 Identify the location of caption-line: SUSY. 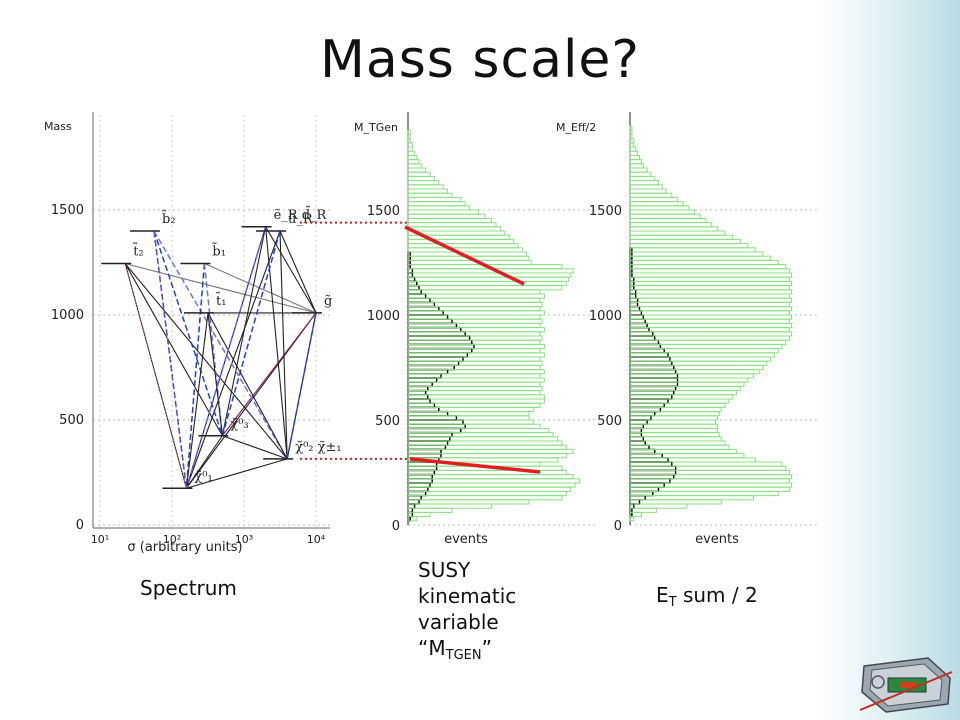
(444, 570).